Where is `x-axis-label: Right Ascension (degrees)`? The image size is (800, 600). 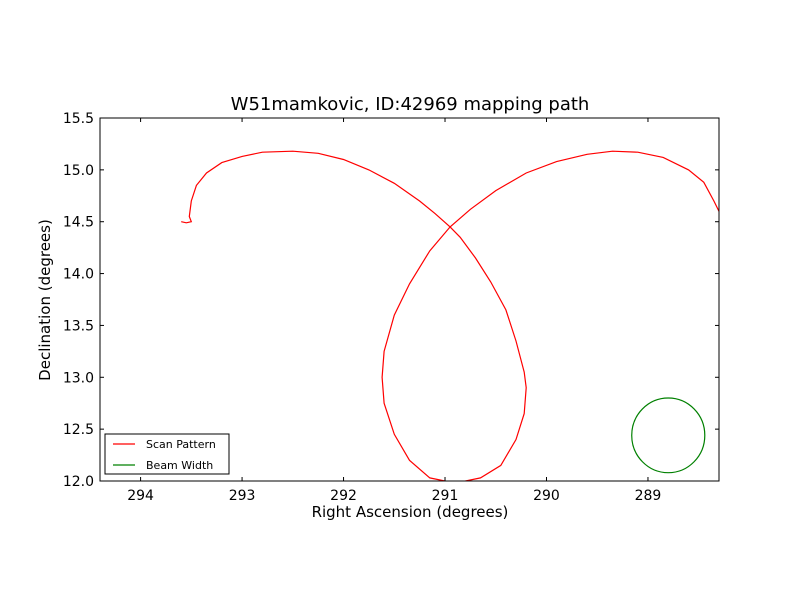
x-axis-label: Right Ascension (degrees) is located at coordinates (410, 512).